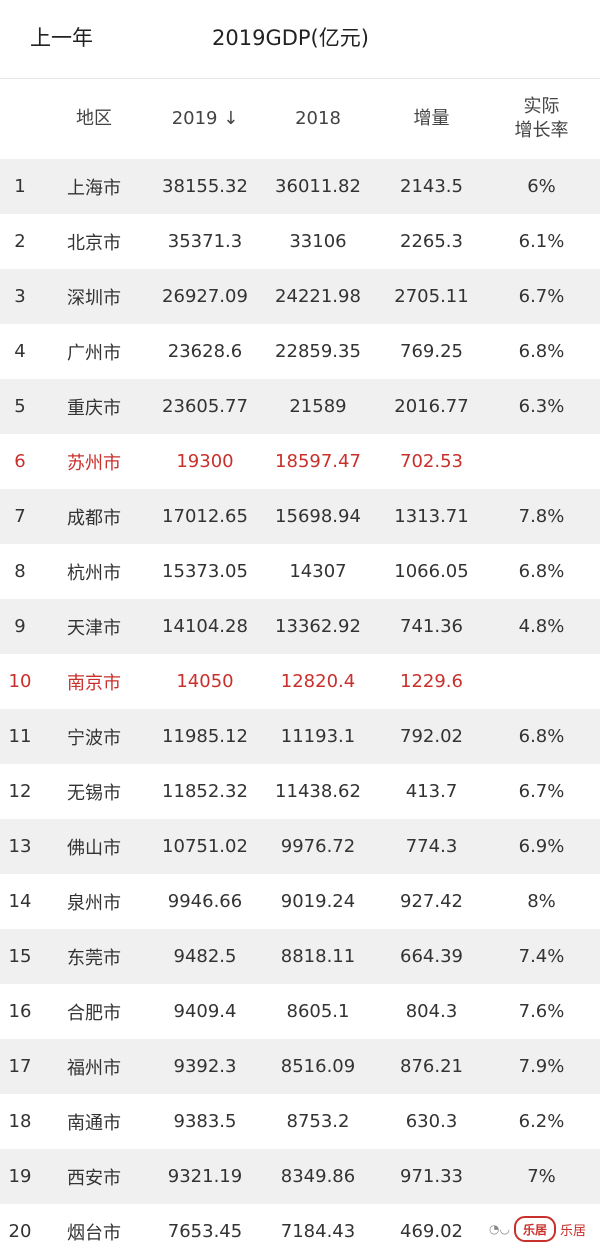 The width and height of the screenshot is (600, 1259). I want to click on growth-cell: 7%, so click(541, 1176).